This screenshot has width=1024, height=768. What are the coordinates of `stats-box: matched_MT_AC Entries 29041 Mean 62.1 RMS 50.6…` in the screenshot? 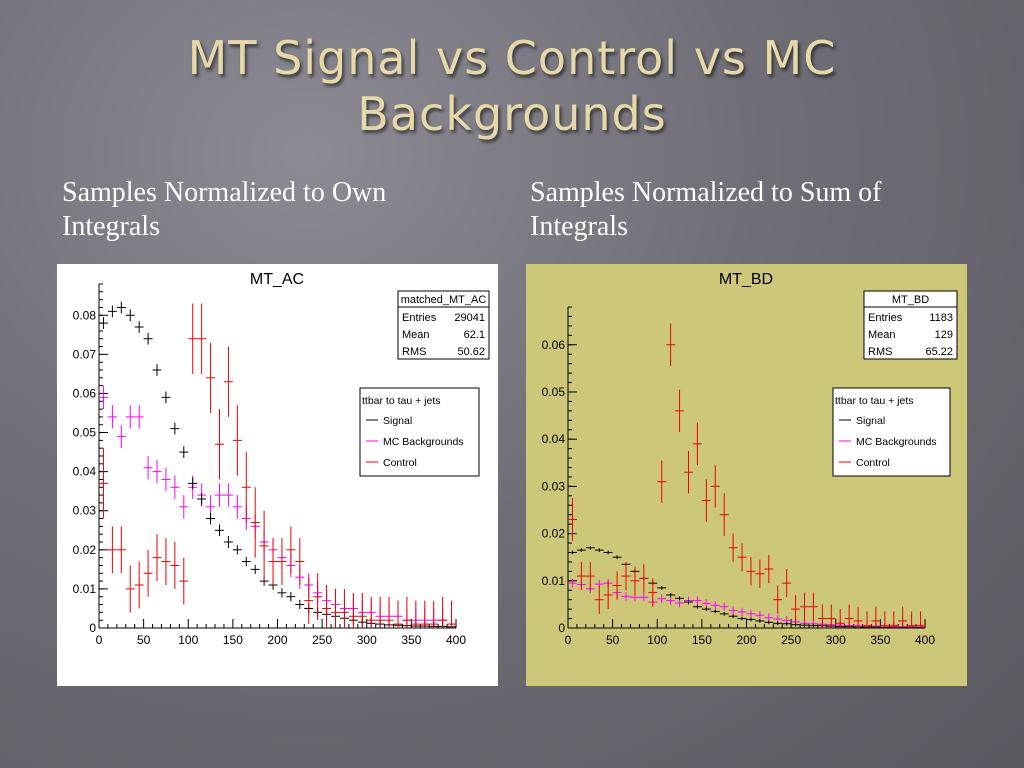 It's located at (443, 325).